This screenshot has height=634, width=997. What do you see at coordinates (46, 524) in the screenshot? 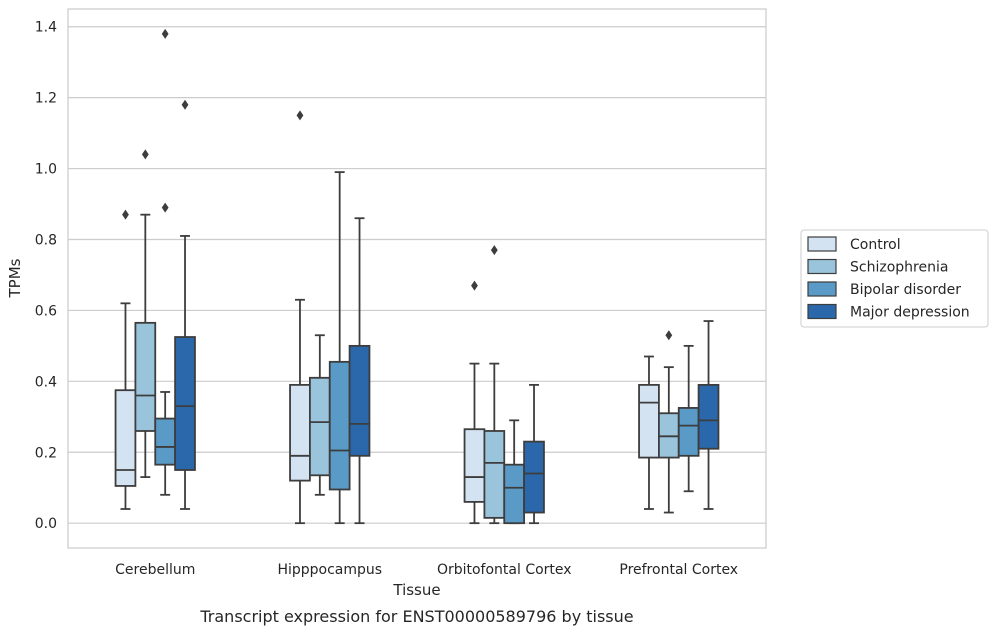
I see `y-tick-label: 0.0` at bounding box center [46, 524].